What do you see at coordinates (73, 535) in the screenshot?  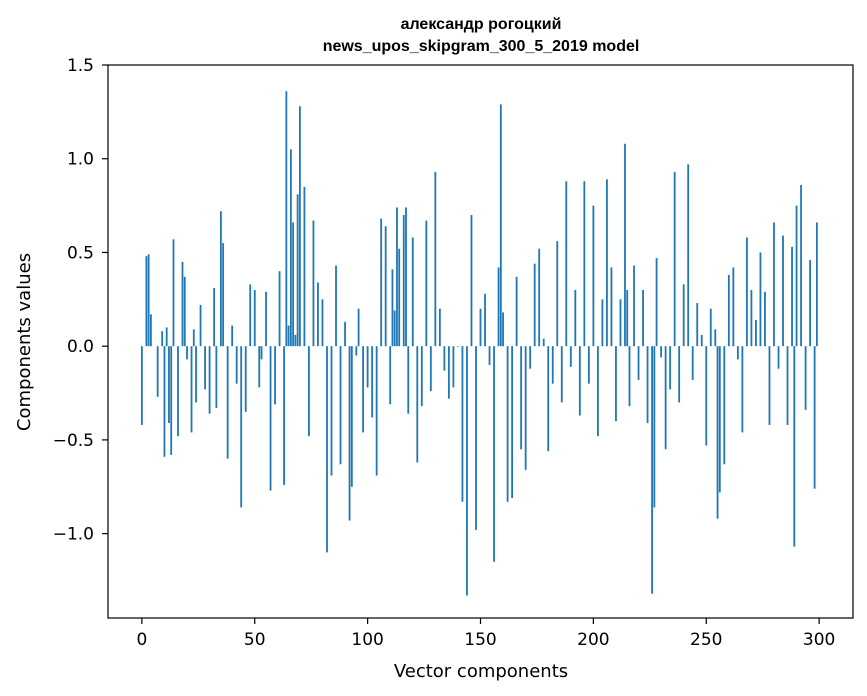 I see `y-tick-label: −1.0` at bounding box center [73, 535].